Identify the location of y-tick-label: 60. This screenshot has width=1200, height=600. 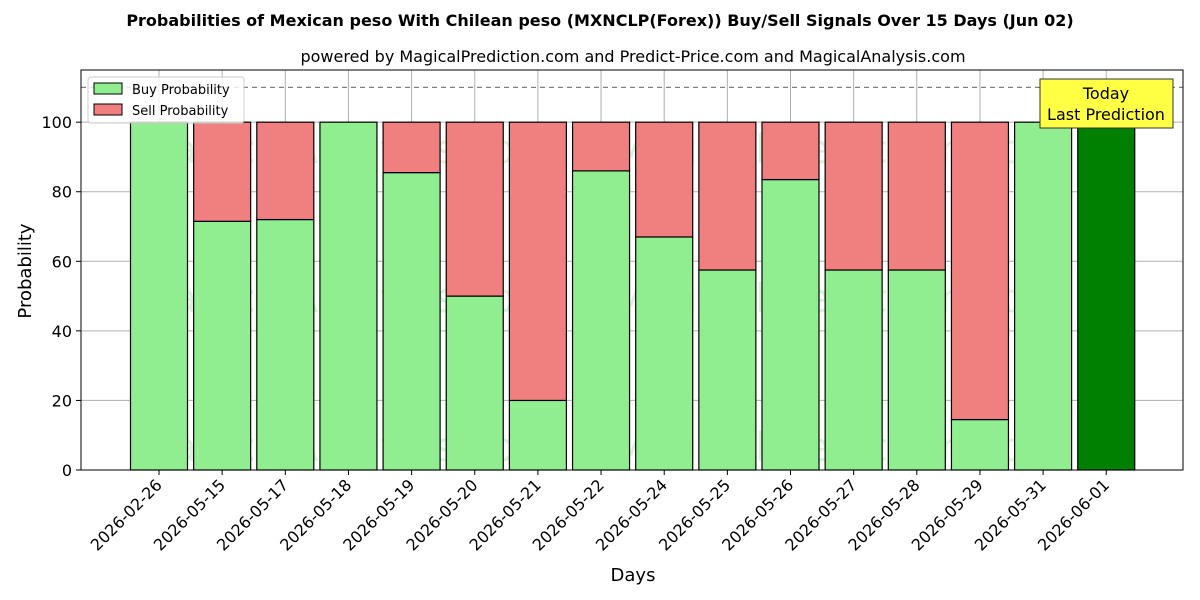
(62, 261).